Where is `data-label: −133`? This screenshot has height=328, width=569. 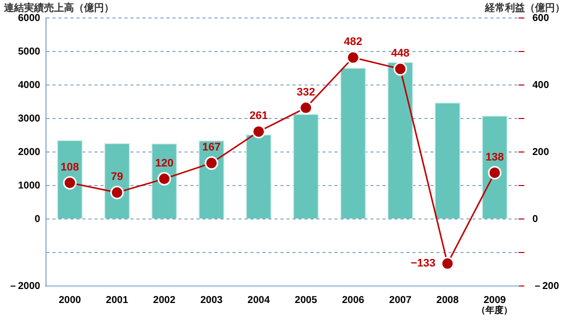
data-label: −133 is located at coordinates (423, 264).